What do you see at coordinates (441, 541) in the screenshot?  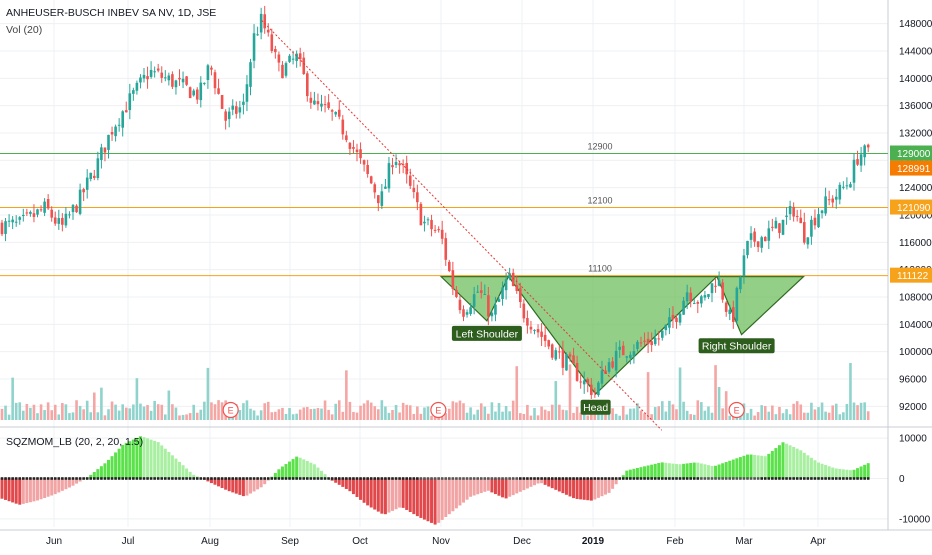 I see `date-tick-label: Nov` at bounding box center [441, 541].